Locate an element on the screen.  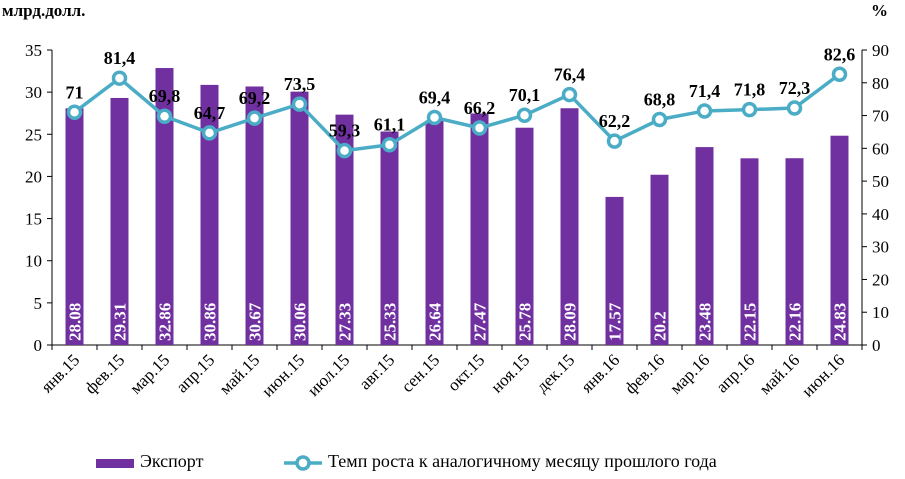
line-value-label: 71,4 is located at coordinates (705, 91).